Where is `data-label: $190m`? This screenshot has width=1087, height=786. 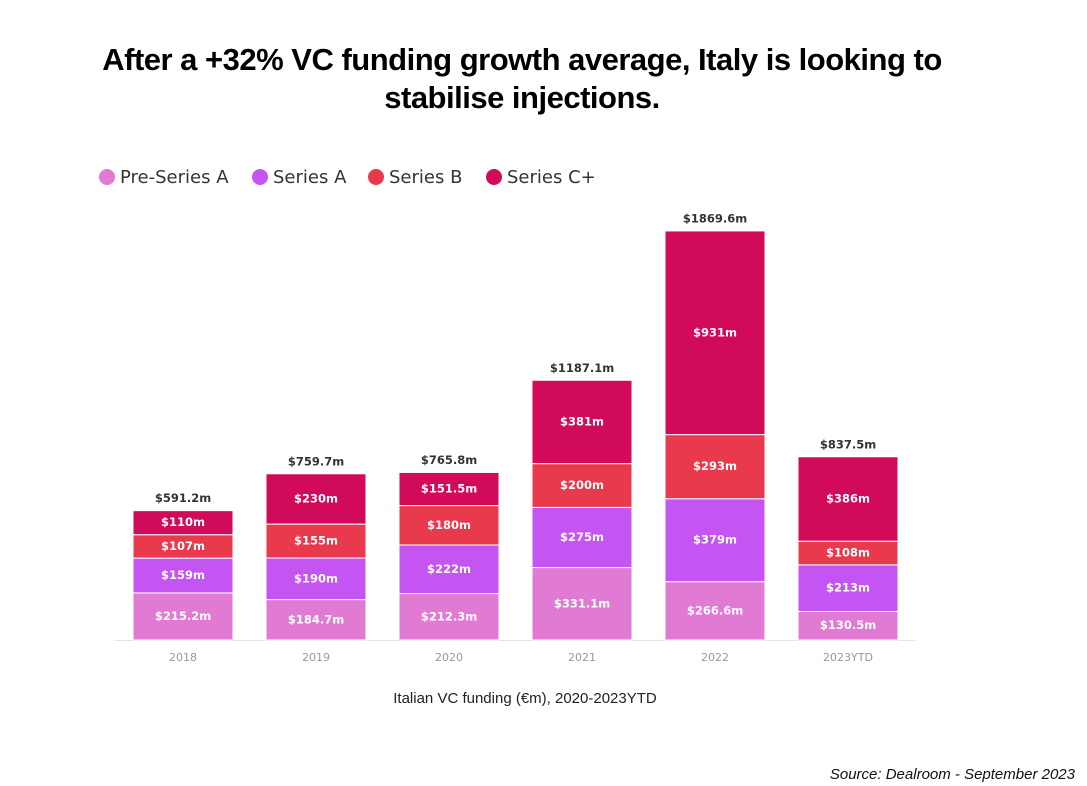 data-label: $190m is located at coordinates (316, 578).